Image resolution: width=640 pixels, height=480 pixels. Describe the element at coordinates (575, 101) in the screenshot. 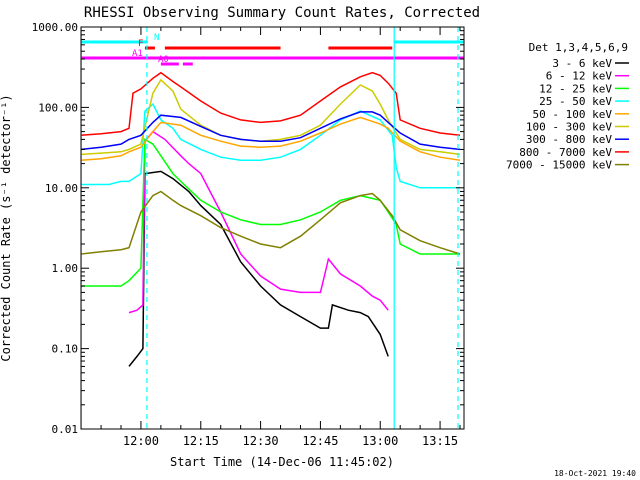

I see `legend-label-3: 25 - 50 keV` at that location.